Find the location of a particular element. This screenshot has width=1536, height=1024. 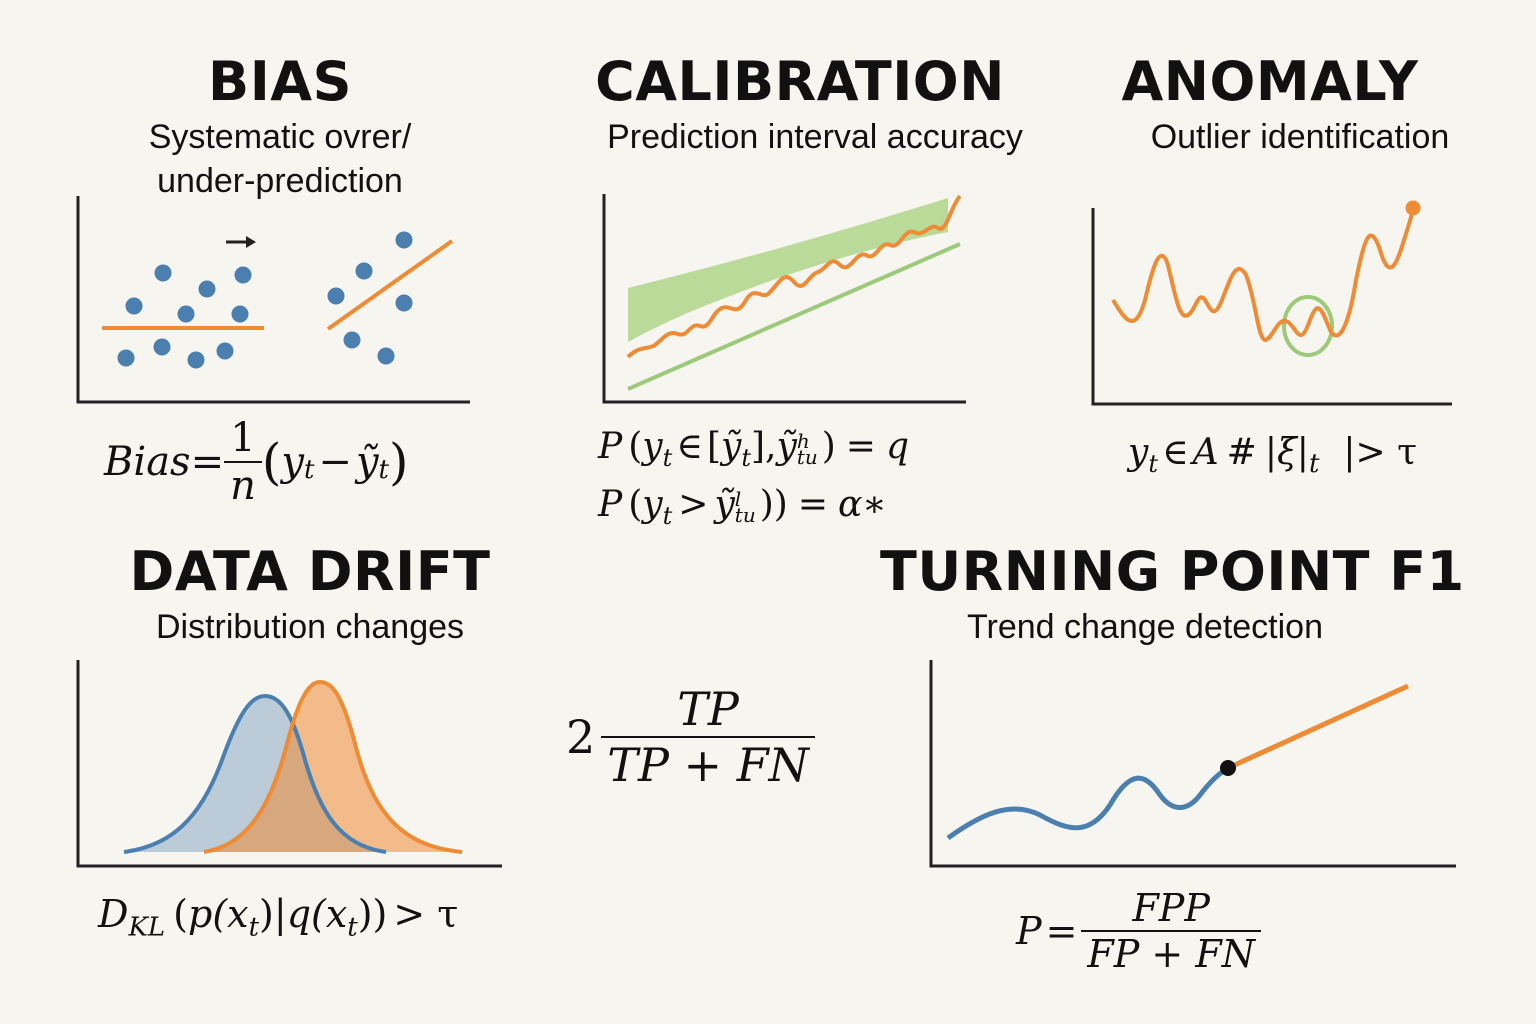

calibration-f1-y-sub: t is located at coordinates (667, 458).